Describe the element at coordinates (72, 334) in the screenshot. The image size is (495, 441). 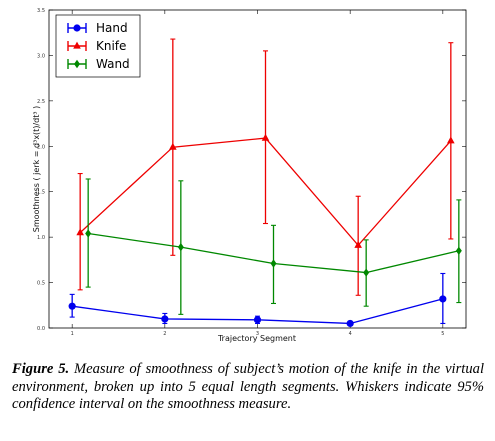
I see `x-tick-label: 1` at that location.